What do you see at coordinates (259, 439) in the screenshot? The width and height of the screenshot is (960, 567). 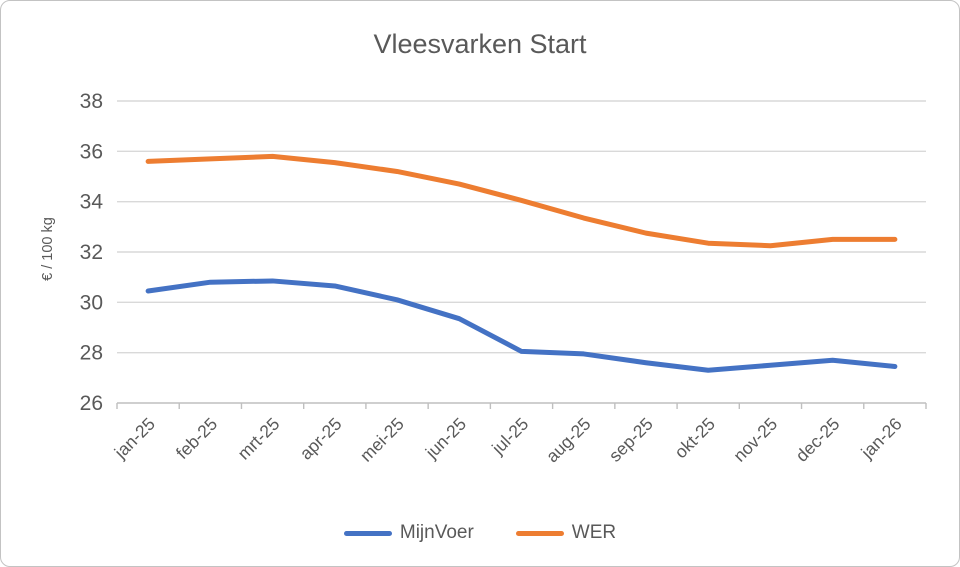 I see `x-tick-label: mrt-25` at bounding box center [259, 439].